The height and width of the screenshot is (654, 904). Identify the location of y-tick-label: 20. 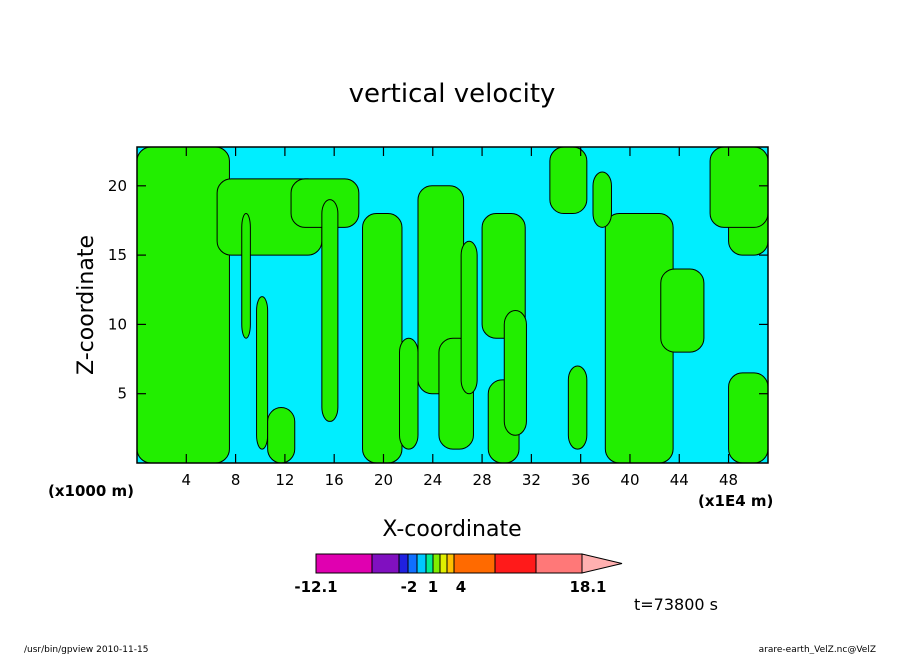
(117, 186).